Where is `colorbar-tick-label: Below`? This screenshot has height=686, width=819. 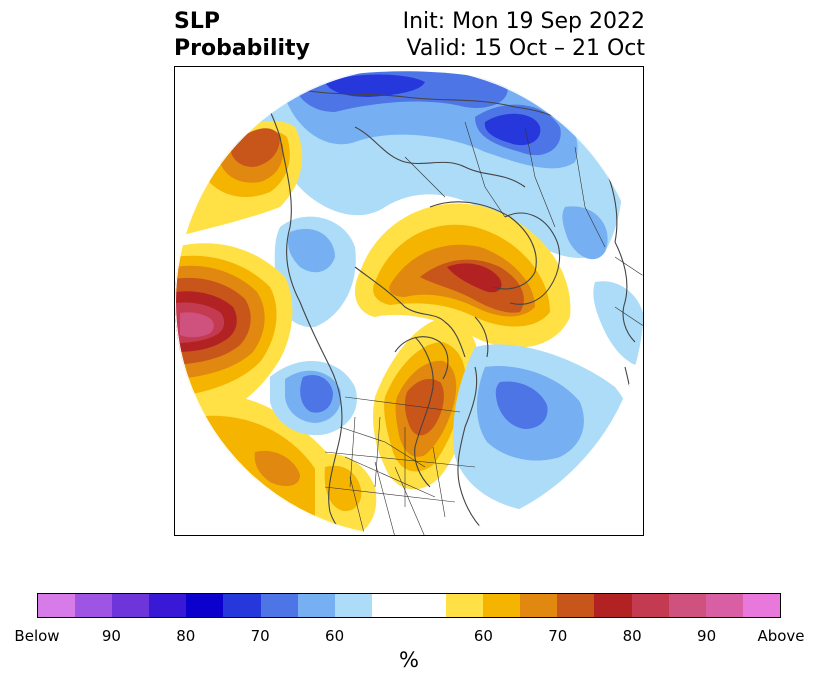
colorbar-tick-label: Below is located at coordinates (37, 636).